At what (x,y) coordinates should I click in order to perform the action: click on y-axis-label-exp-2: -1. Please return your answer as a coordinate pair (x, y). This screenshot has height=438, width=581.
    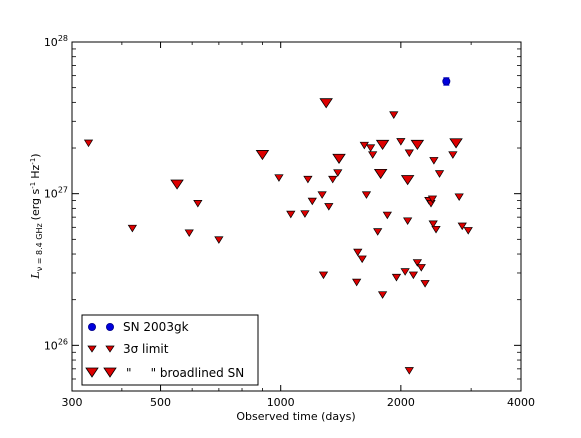
    Looking at the image, I should click on (33, 161).